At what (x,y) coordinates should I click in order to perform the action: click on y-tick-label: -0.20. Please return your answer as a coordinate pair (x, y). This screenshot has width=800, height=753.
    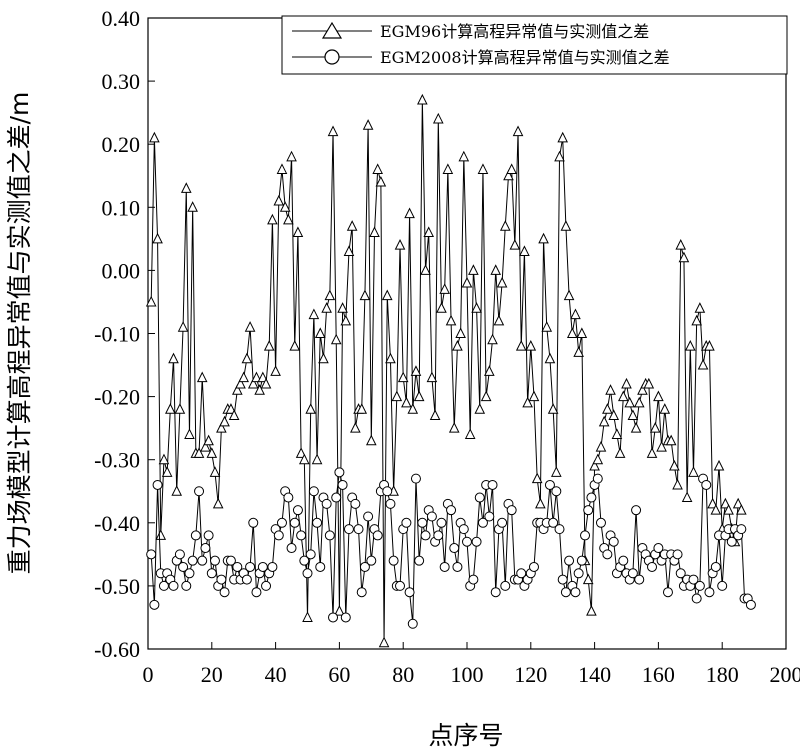
    Looking at the image, I should click on (117, 397).